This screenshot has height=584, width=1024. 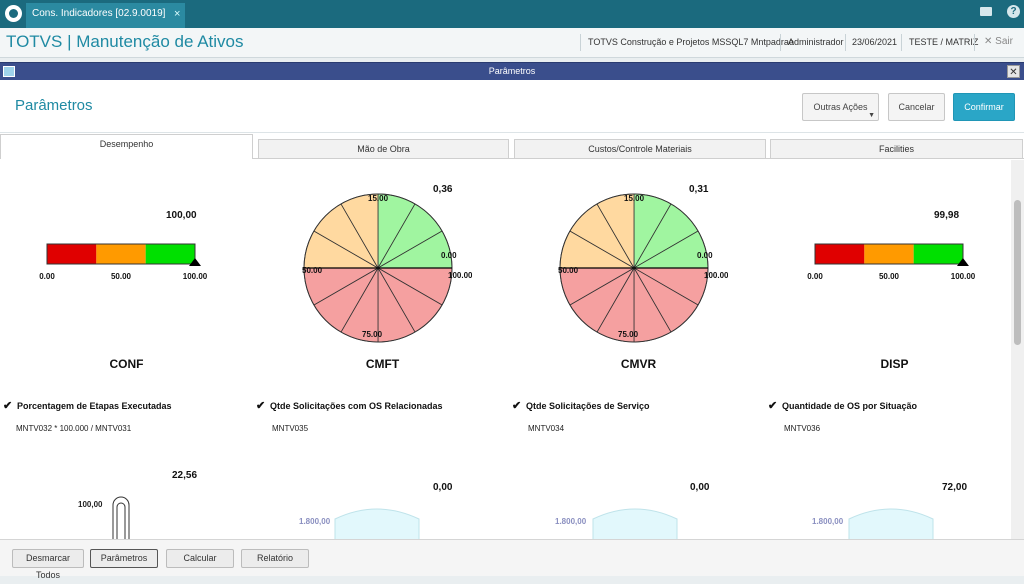 What do you see at coordinates (356, 406) in the screenshot?
I see `checkbox-label: Qtde Solicitações com OS Relacionadas` at bounding box center [356, 406].